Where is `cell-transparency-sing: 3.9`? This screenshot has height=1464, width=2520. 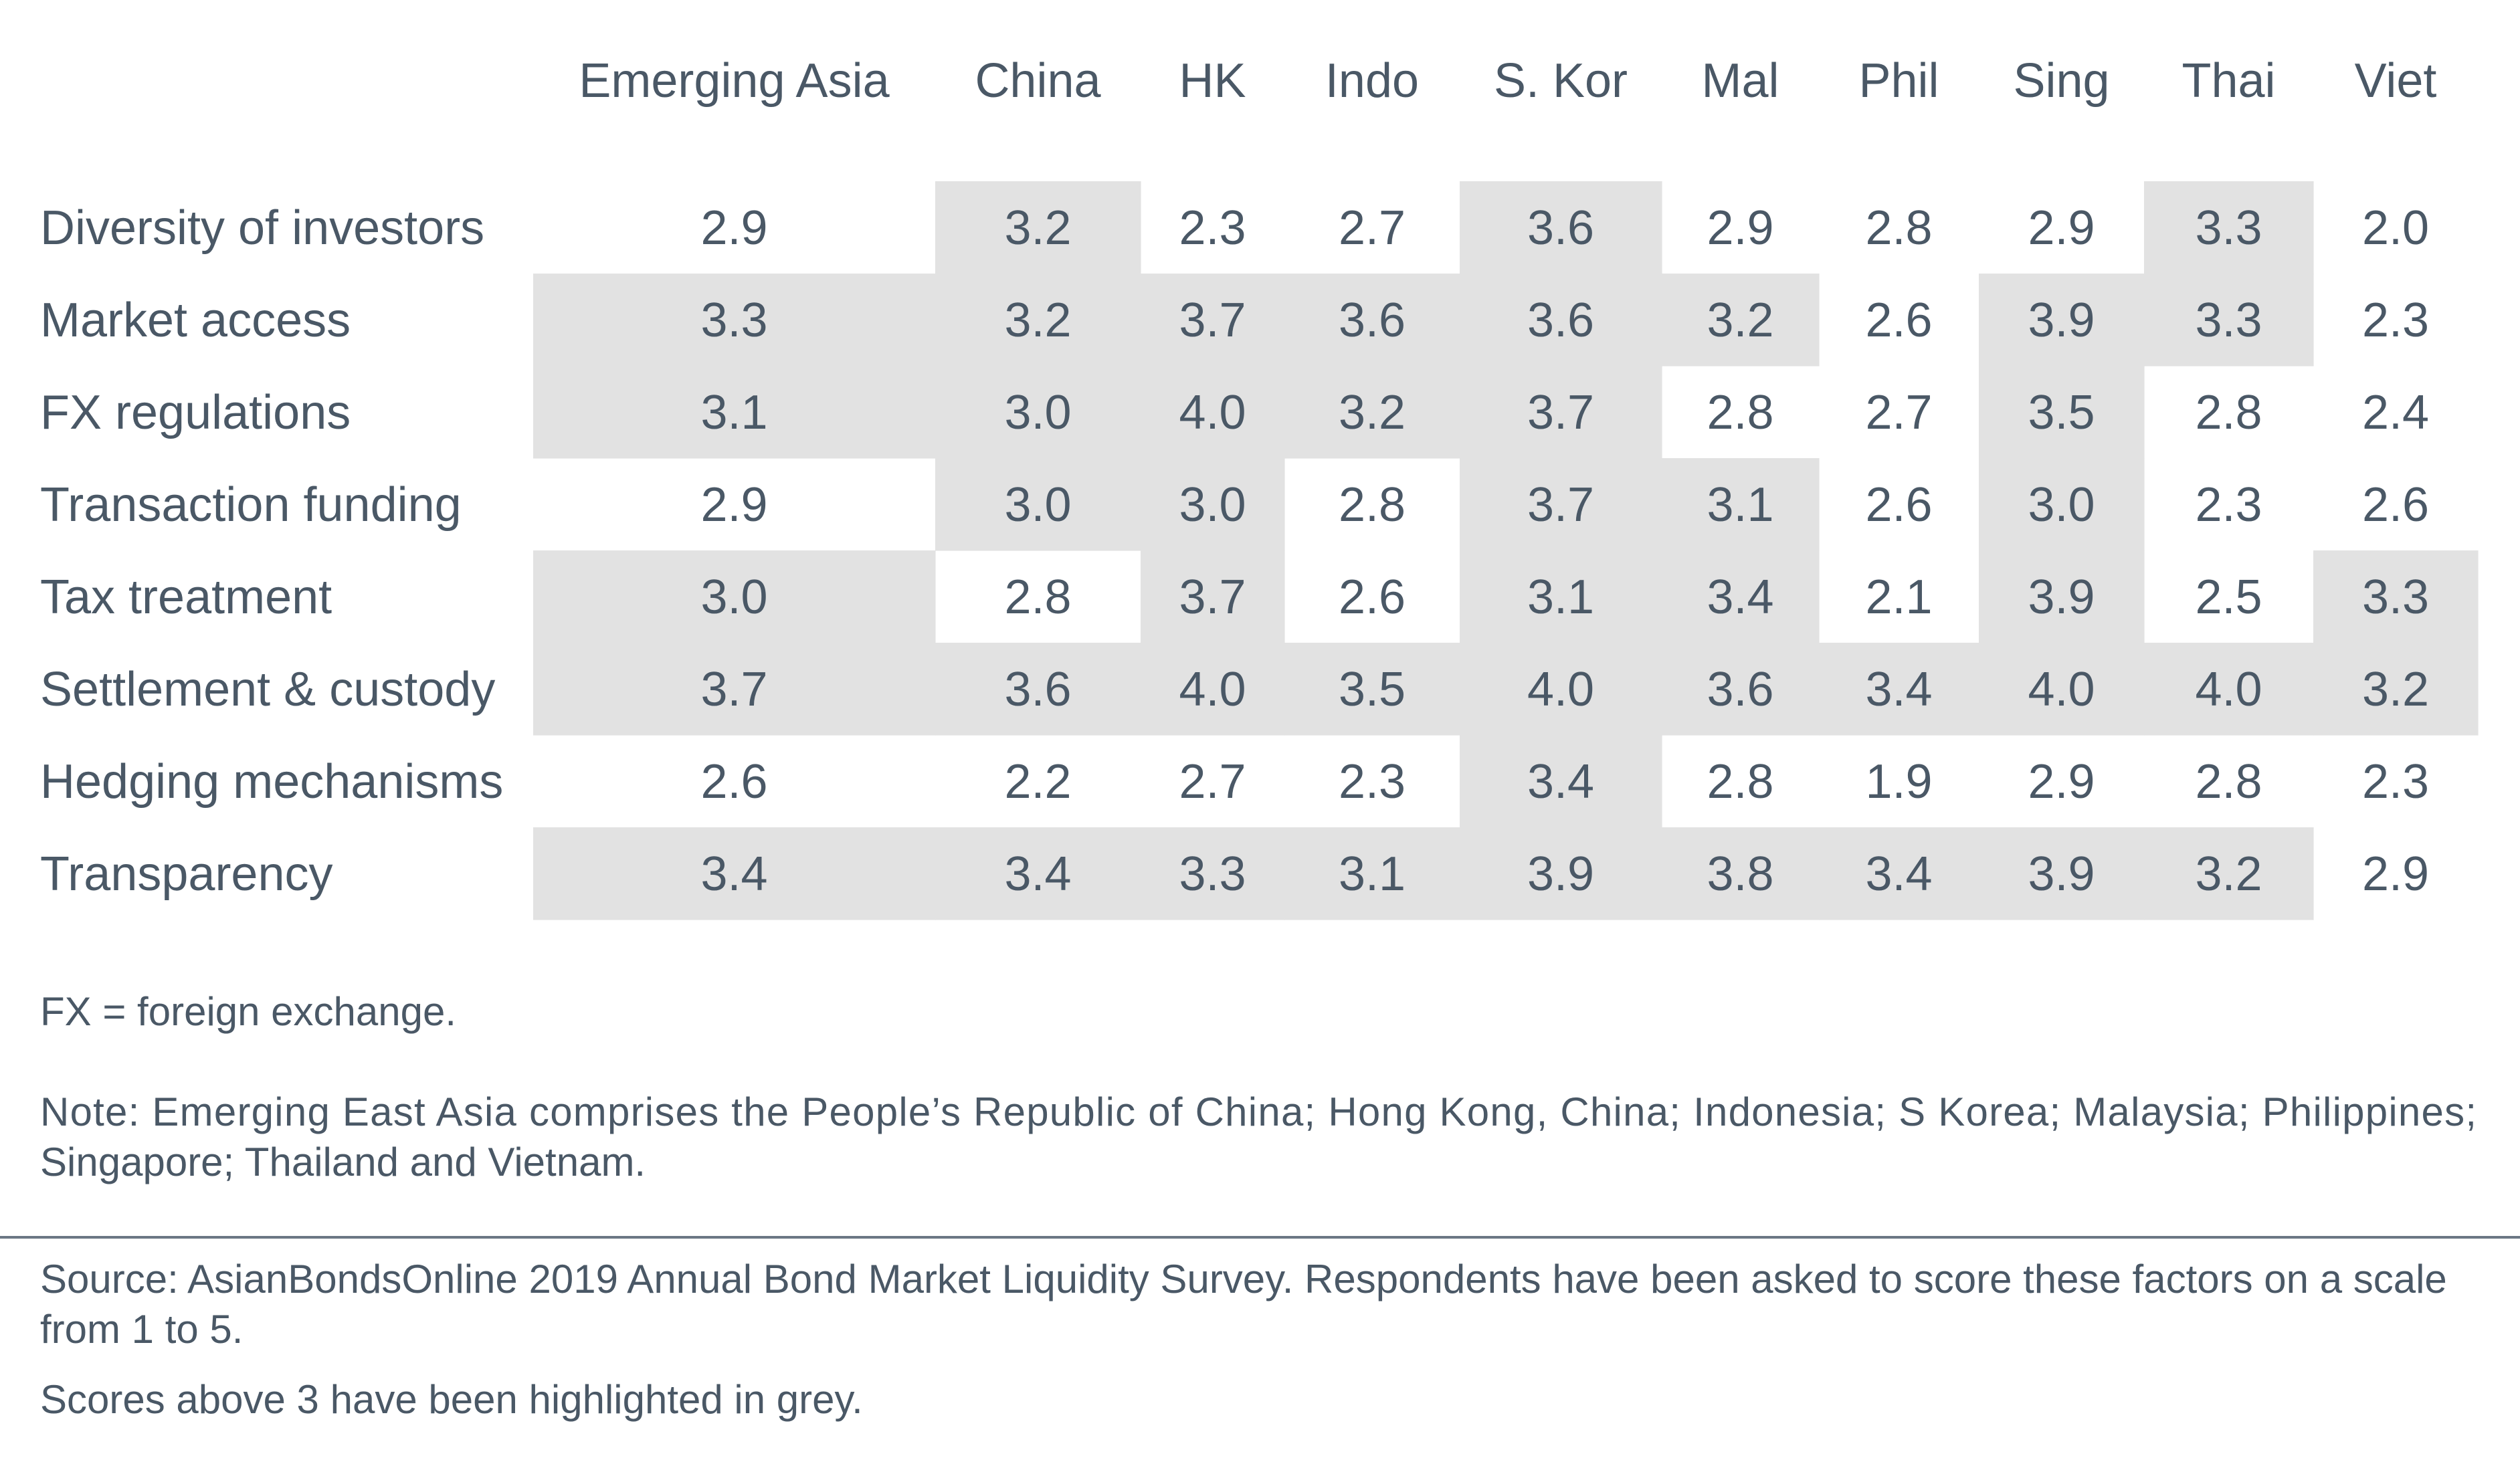 cell-transparency-sing: 3.9 is located at coordinates (2062, 874).